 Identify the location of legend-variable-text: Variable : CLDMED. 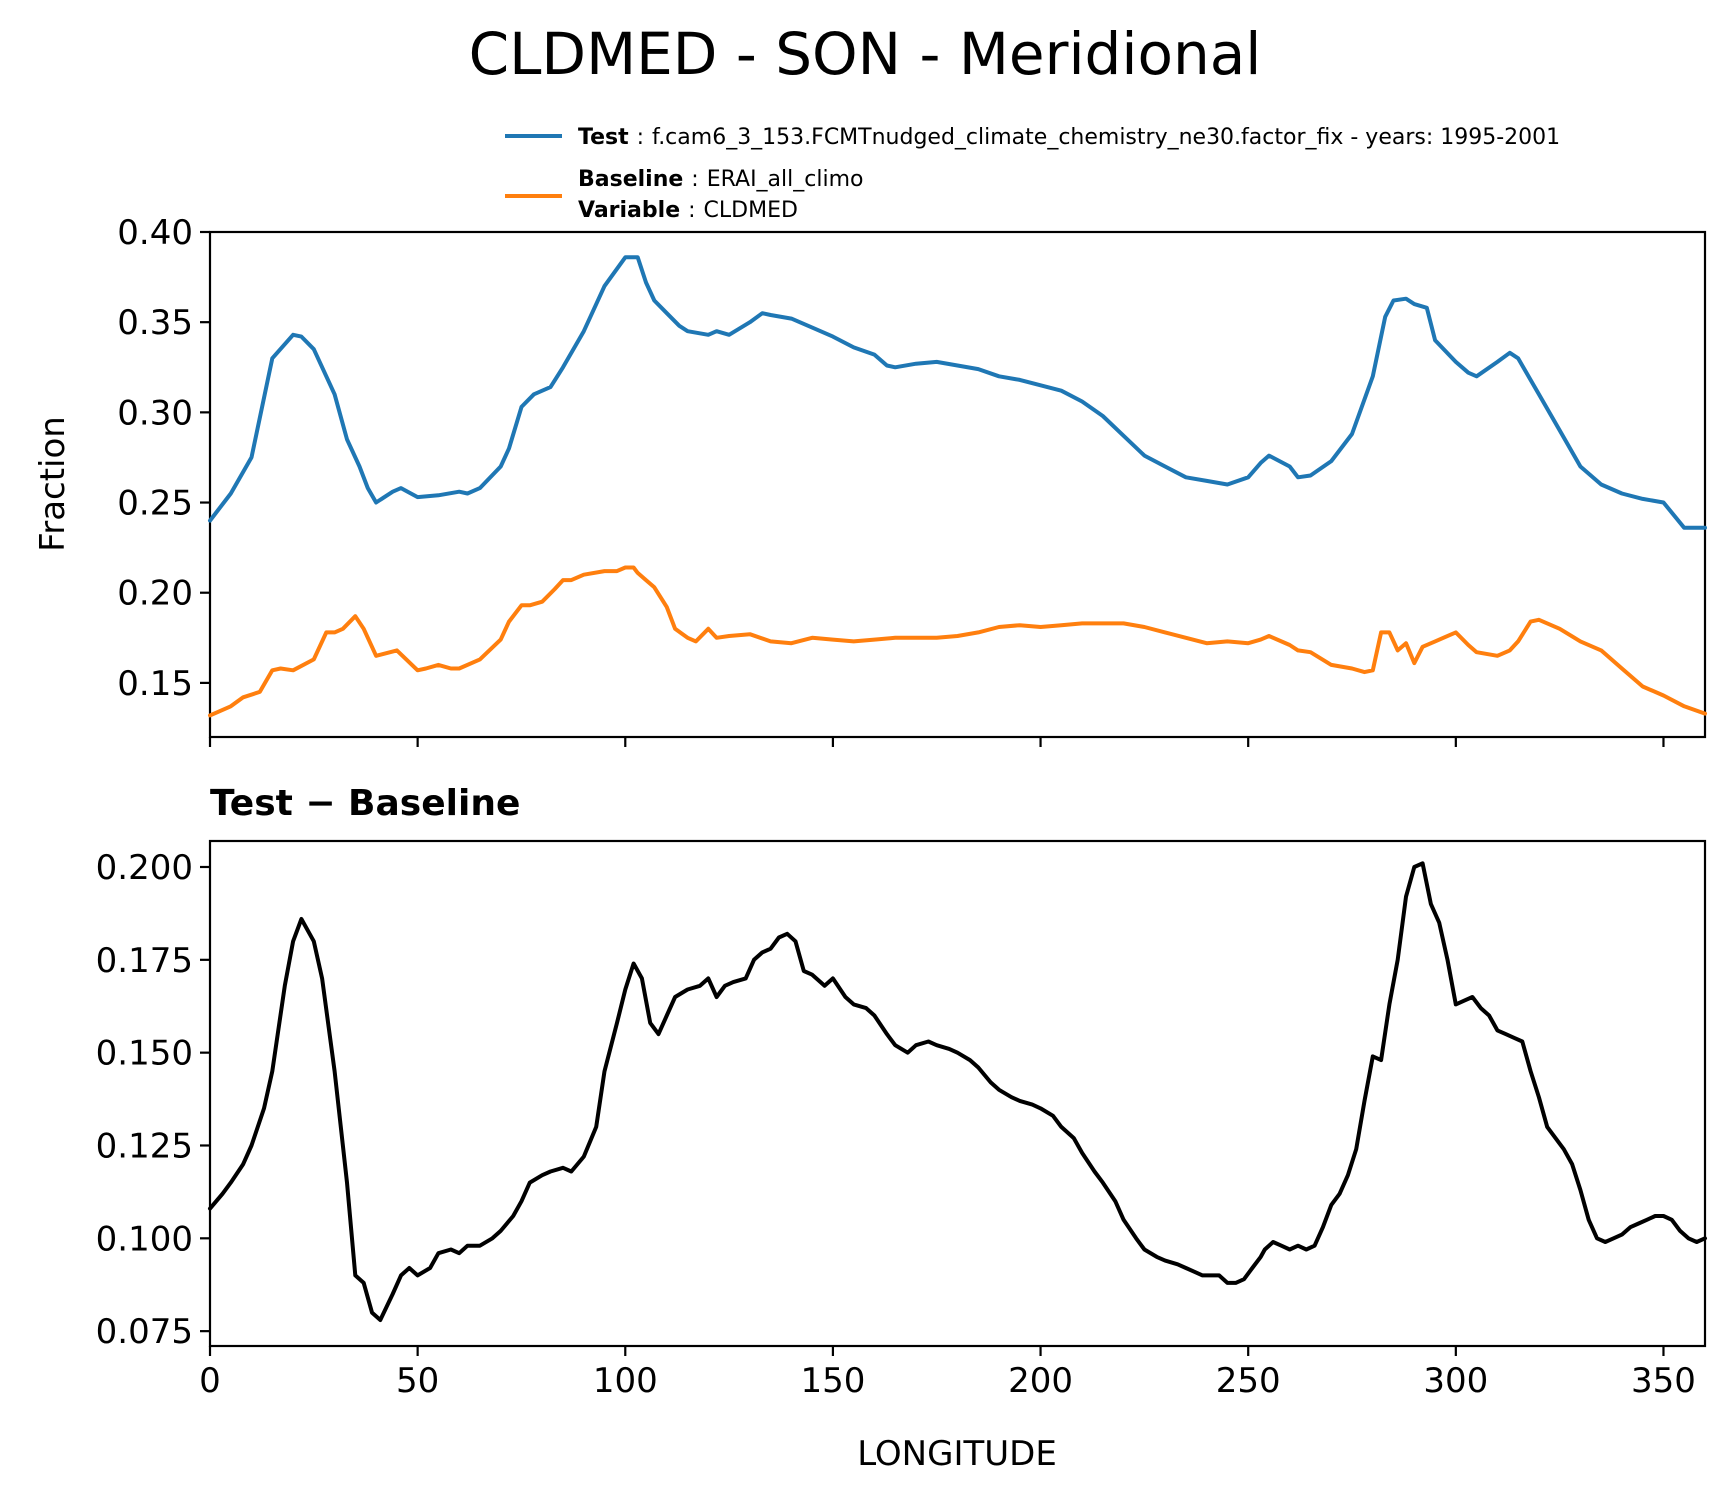
(688, 210).